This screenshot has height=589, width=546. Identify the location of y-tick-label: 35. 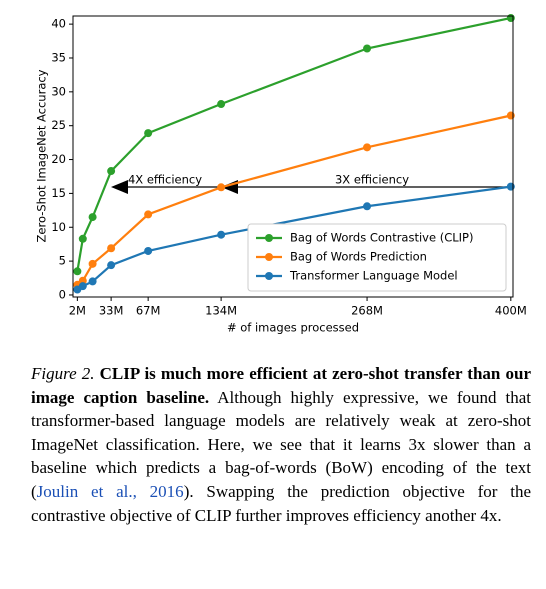
(58, 57).